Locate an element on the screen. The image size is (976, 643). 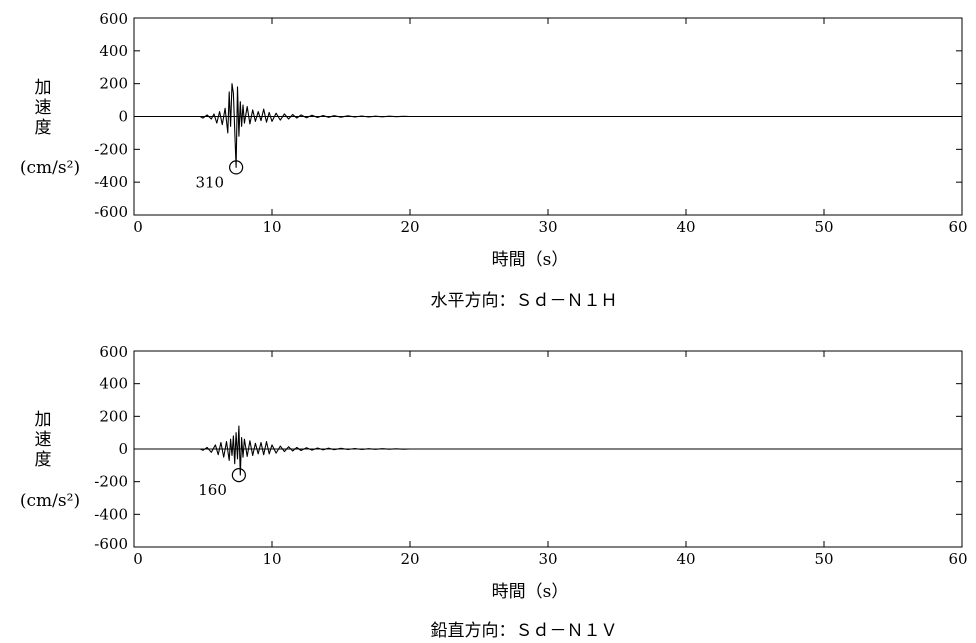
peak-value-label: 160 is located at coordinates (212, 490).